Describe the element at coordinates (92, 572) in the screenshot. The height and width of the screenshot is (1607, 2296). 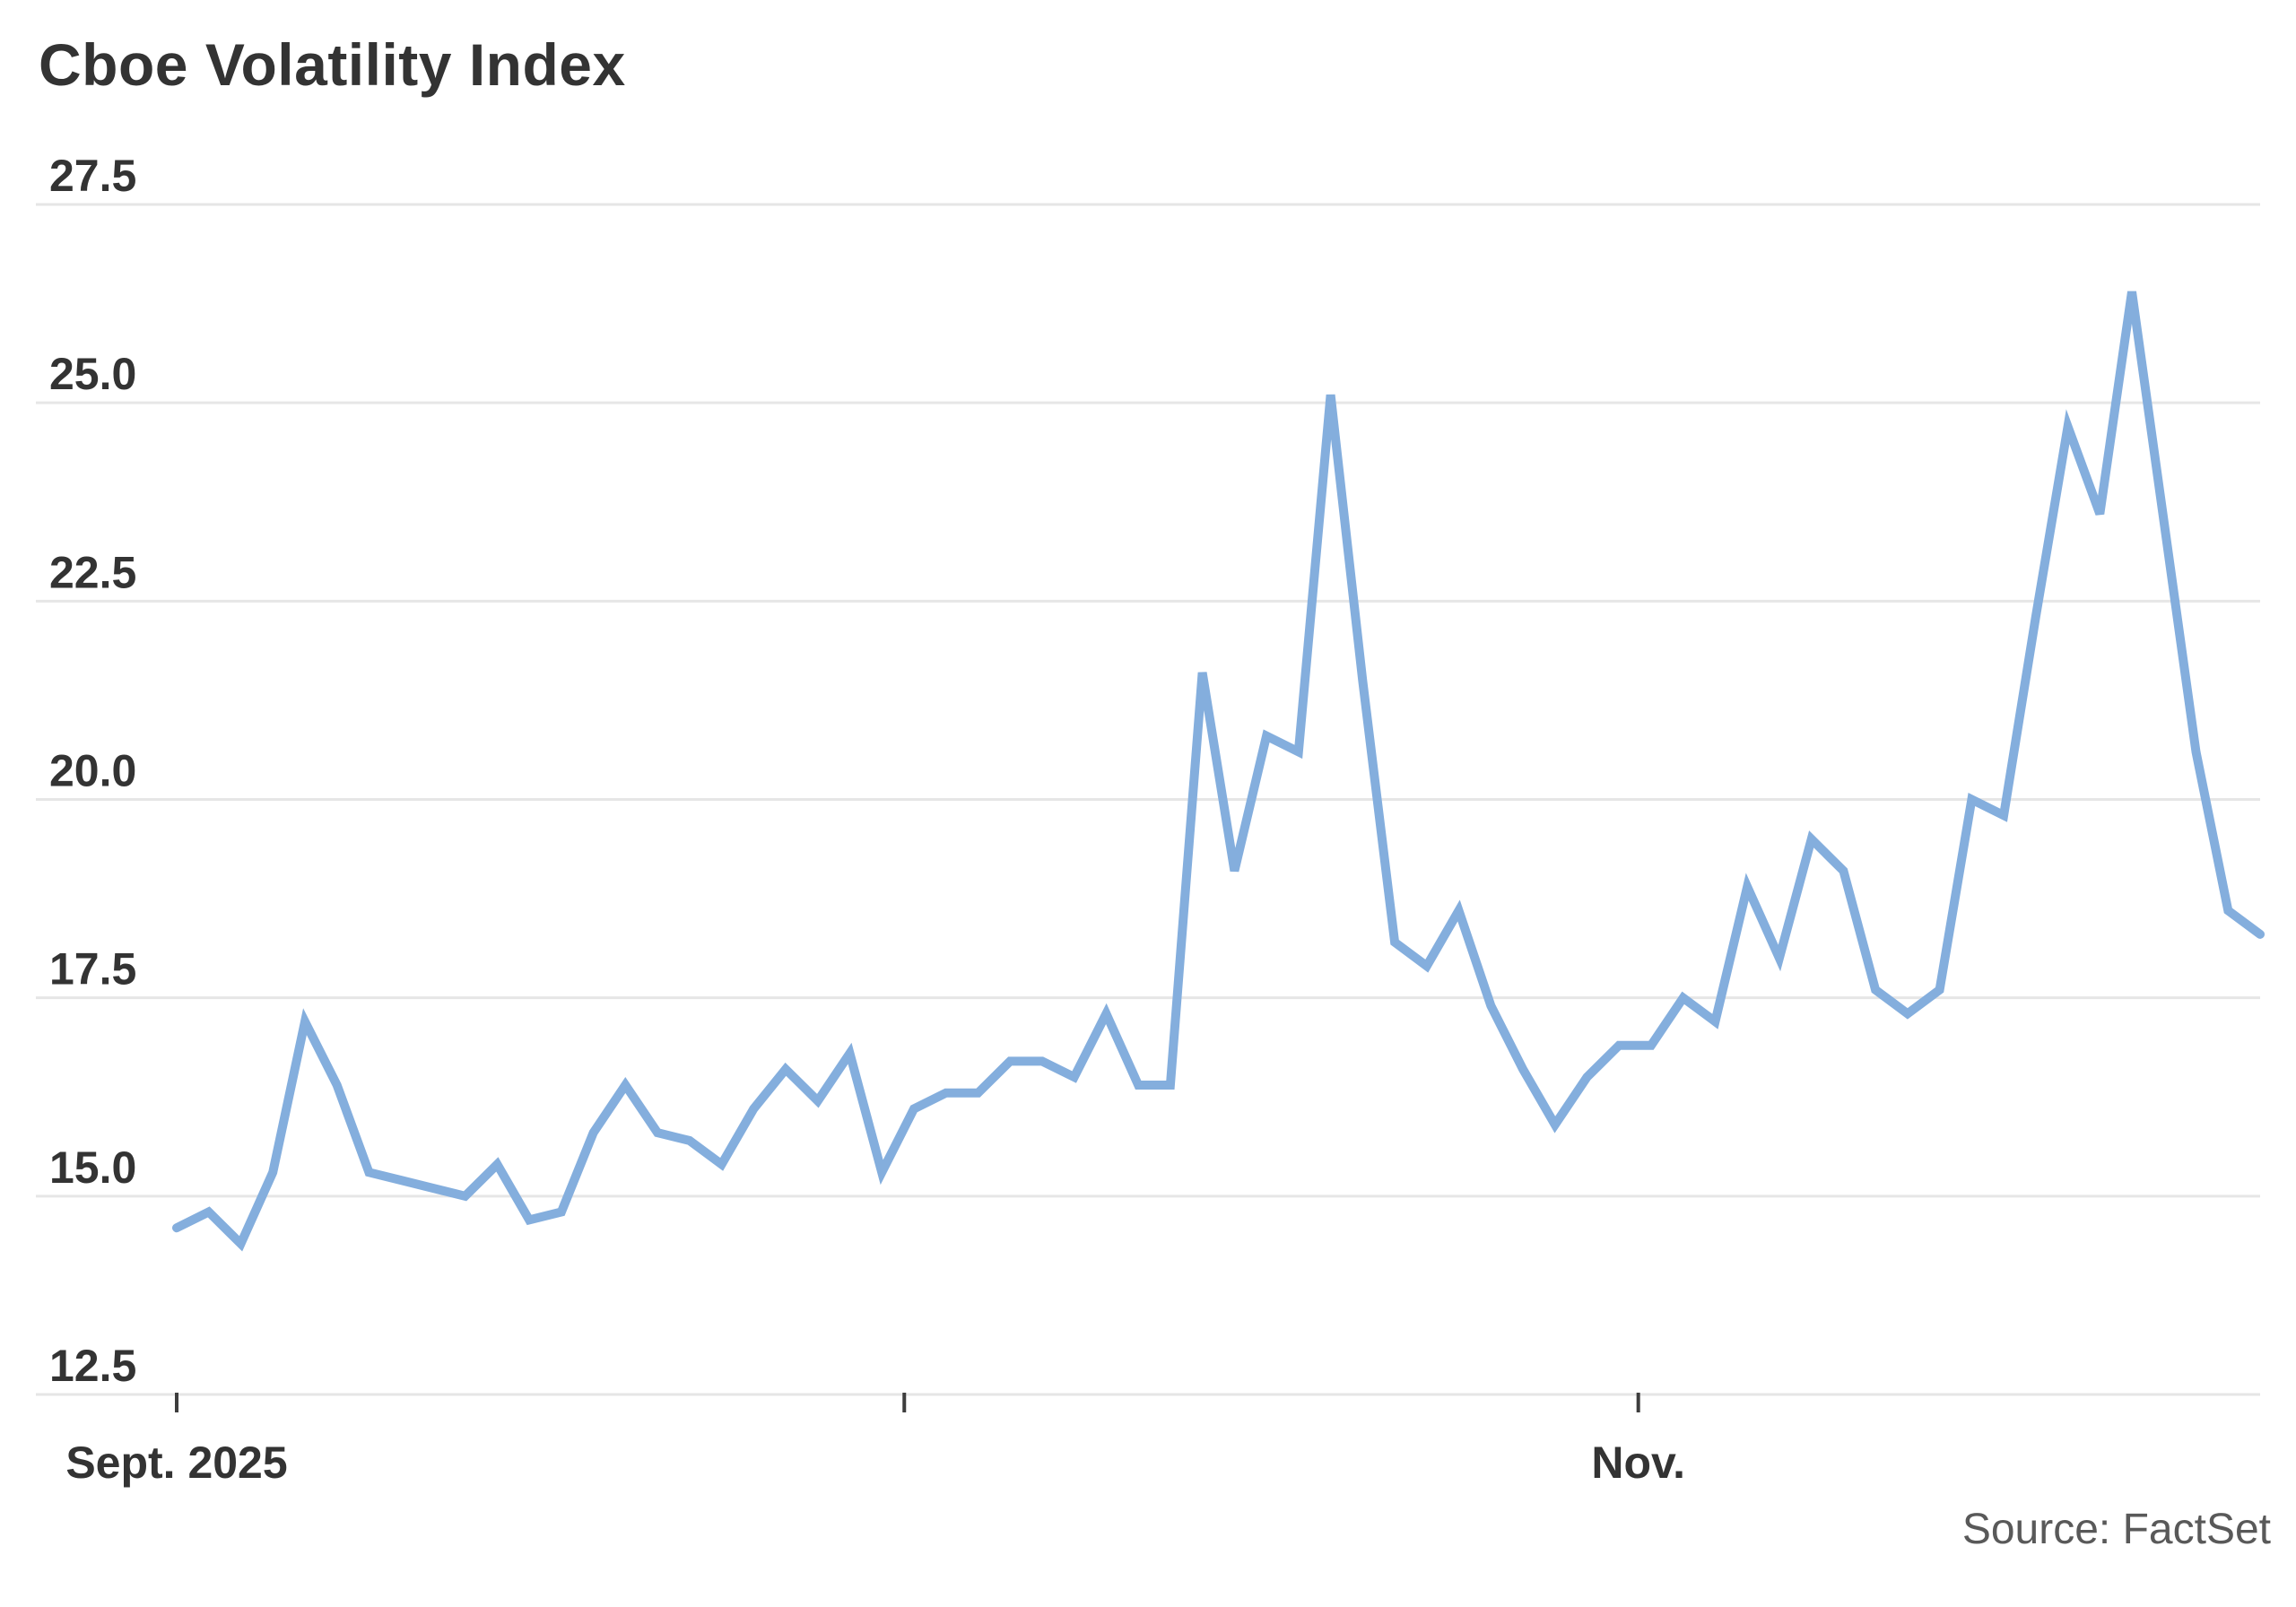
I see `y-axis-label-22.5: 22.5` at that location.